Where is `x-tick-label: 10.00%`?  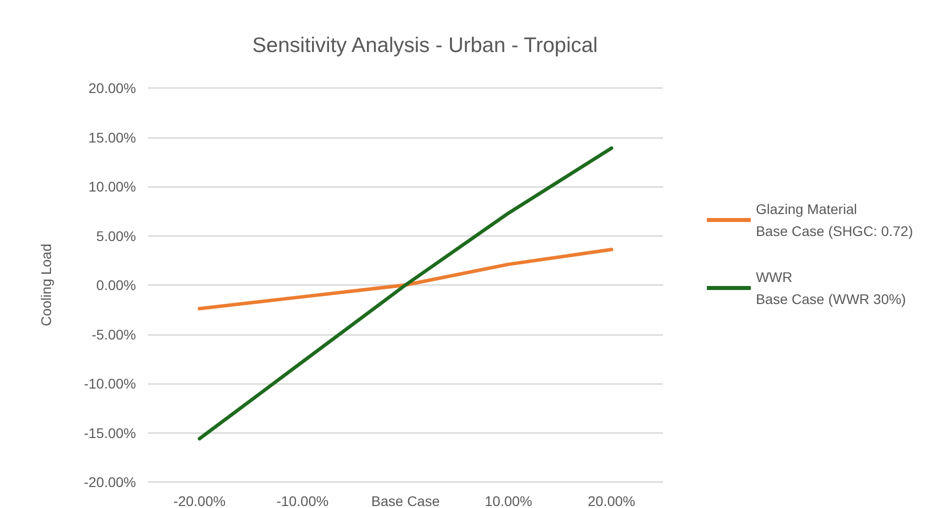
x-tick-label: 10.00% is located at coordinates (508, 500).